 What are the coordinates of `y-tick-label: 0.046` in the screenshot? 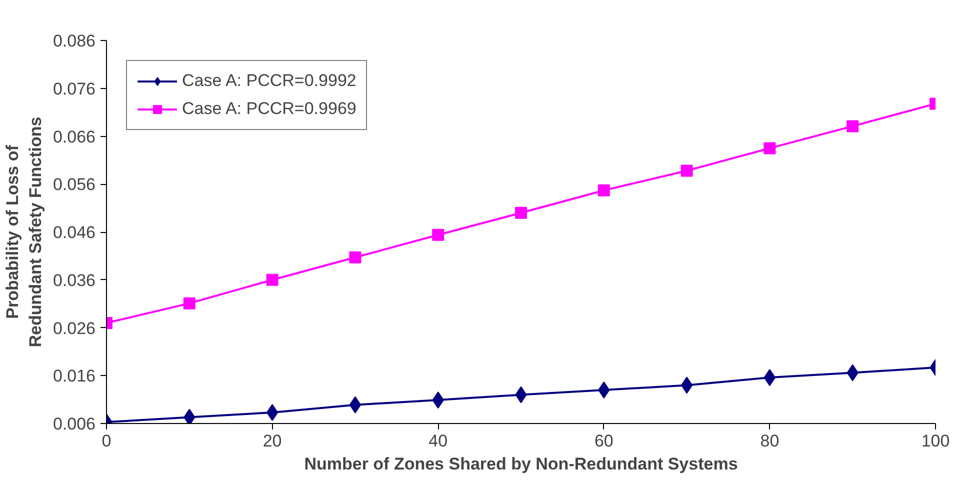 It's located at (74, 232).